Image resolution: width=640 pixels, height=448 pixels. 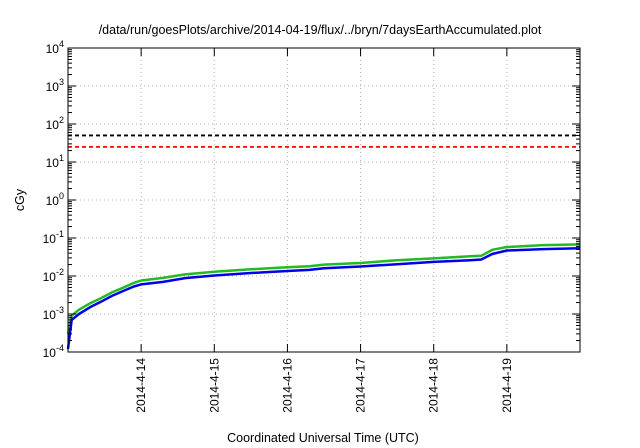 I want to click on x-tick-label: 2014-4-14, so click(x=141, y=385).